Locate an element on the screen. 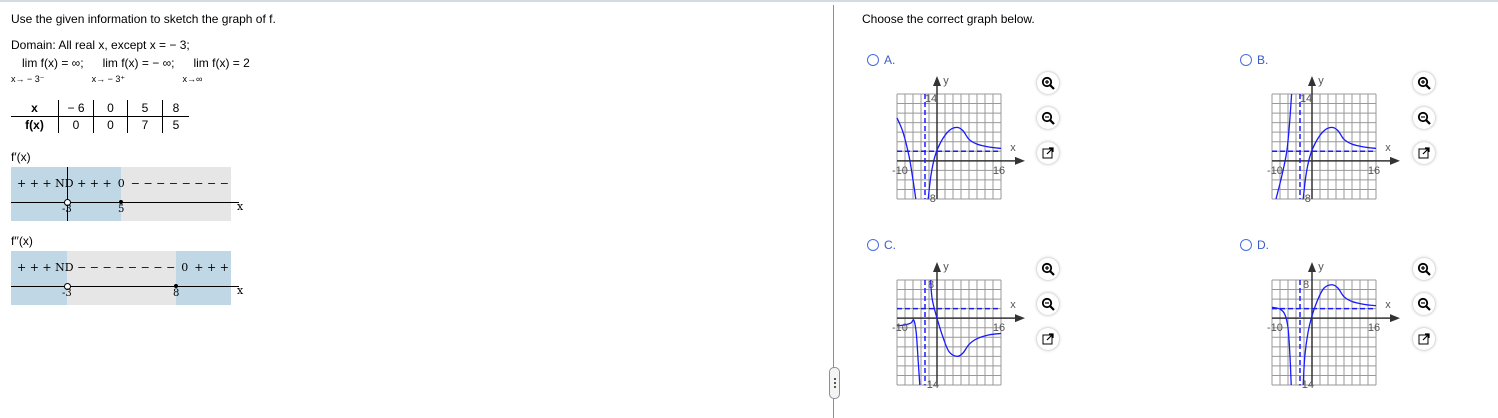 This screenshot has height=418, width=1498. fprime-label: f′(x) is located at coordinates (21, 157).